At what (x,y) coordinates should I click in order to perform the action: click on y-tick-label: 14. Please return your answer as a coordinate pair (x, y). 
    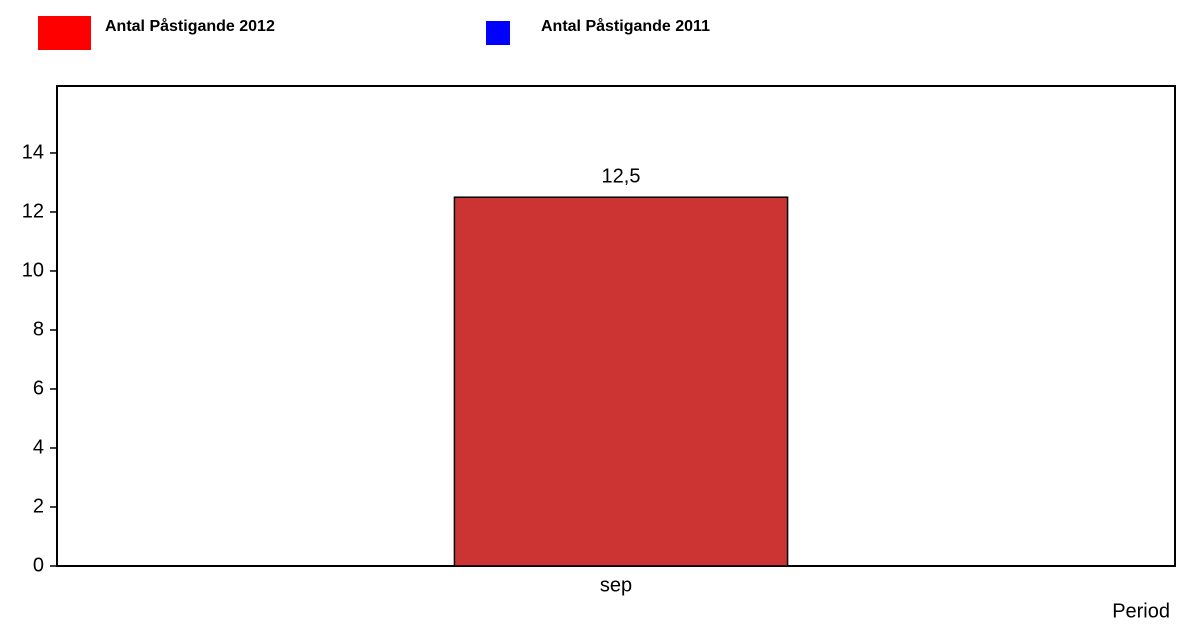
    Looking at the image, I should click on (33, 152).